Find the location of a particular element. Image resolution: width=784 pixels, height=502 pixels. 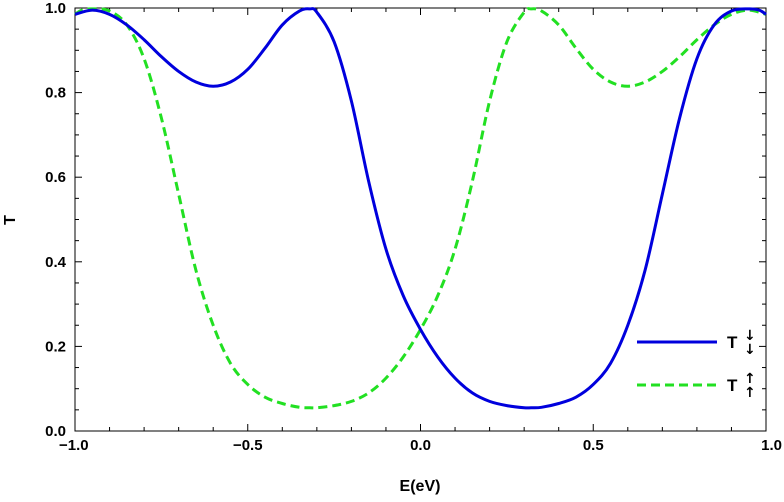

y-tick-label: 1.0 is located at coordinates (55, 8).